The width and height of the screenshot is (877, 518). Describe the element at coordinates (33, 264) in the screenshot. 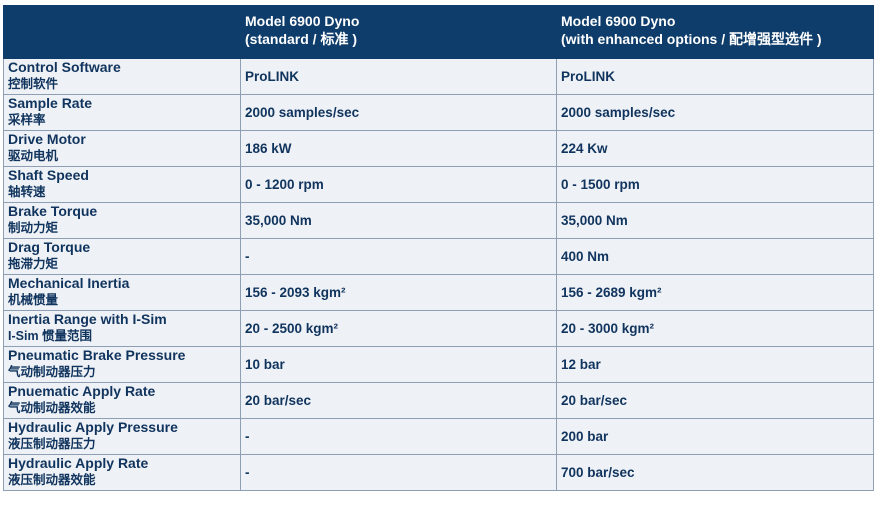

I see `spec-label-cn: 拖滞力矩` at that location.